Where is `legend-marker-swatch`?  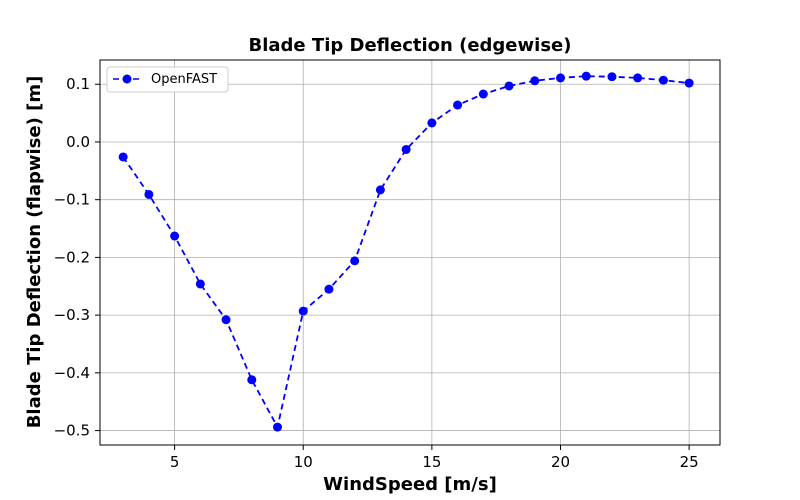 legend-marker-swatch is located at coordinates (127, 79).